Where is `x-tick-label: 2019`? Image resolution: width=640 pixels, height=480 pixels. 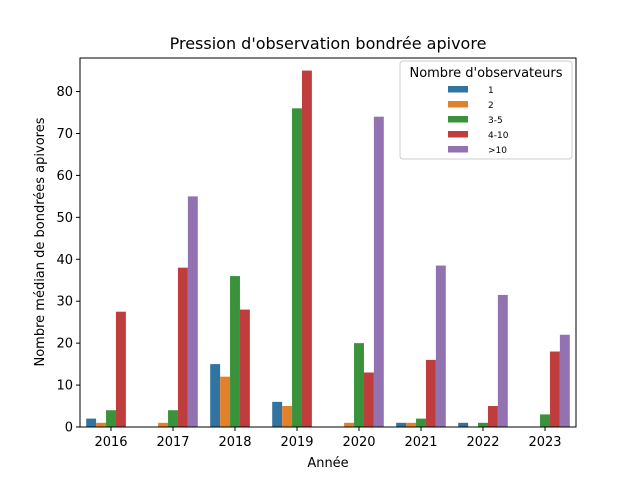 x-tick-label: 2019 is located at coordinates (296, 442).